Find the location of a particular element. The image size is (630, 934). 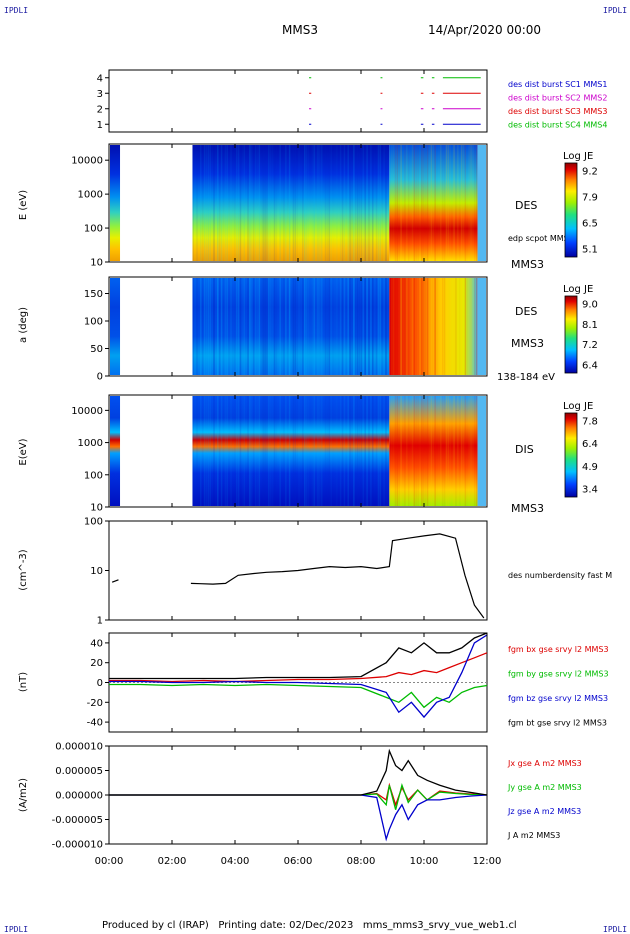

des-pitch-tick-label: 100 is located at coordinates (93, 322).